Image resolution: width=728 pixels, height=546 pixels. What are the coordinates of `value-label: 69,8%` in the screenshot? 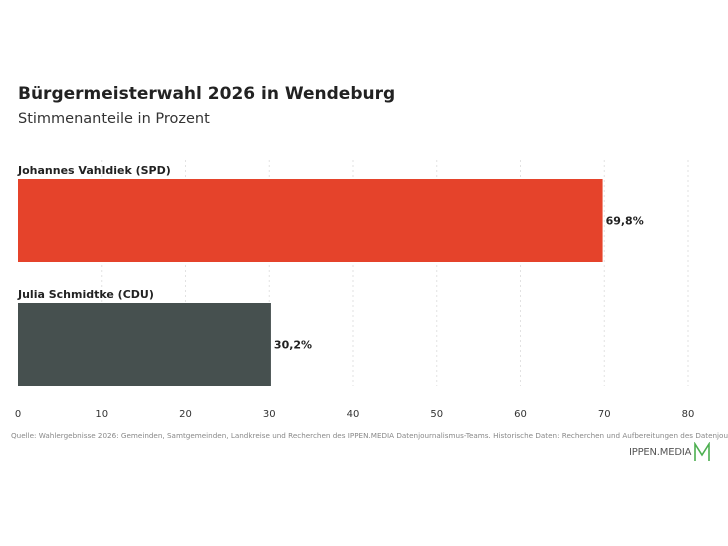 It's located at (625, 221).